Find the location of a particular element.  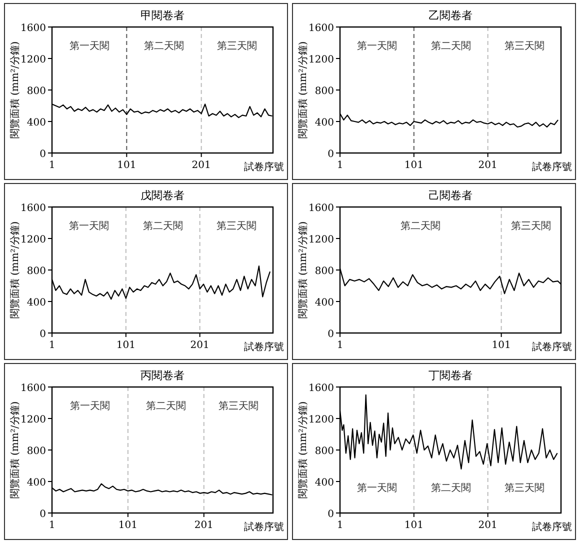

chart-title: 甲閱卷者 is located at coordinates (162, 15).